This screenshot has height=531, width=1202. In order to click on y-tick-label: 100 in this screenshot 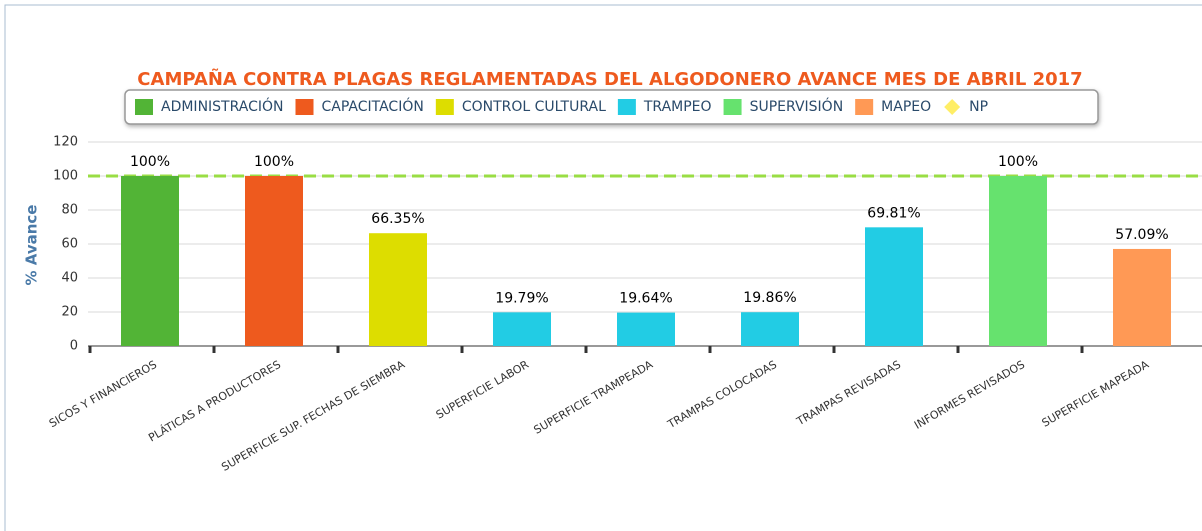, I will do `click(65, 176)`.